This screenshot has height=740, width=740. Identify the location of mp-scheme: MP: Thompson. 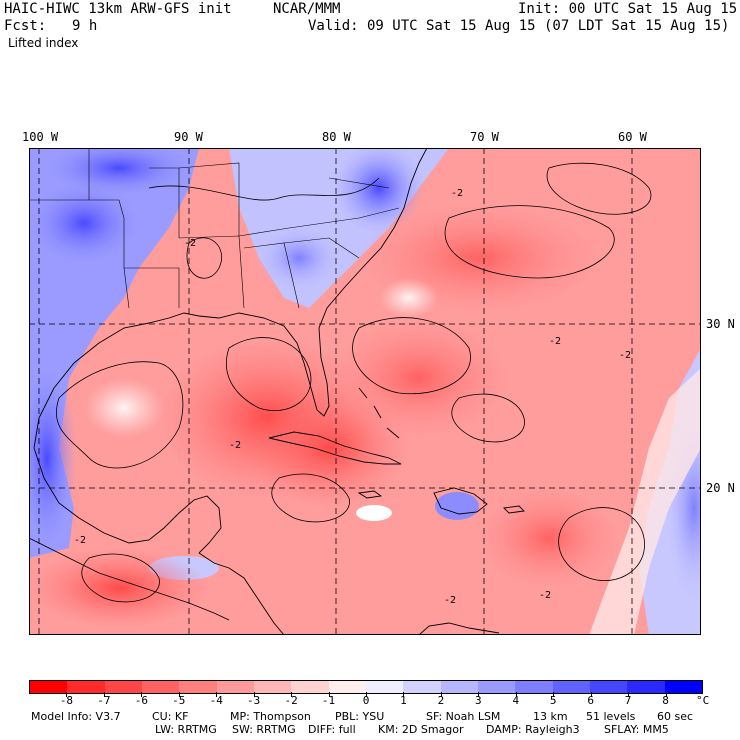
(270, 716).